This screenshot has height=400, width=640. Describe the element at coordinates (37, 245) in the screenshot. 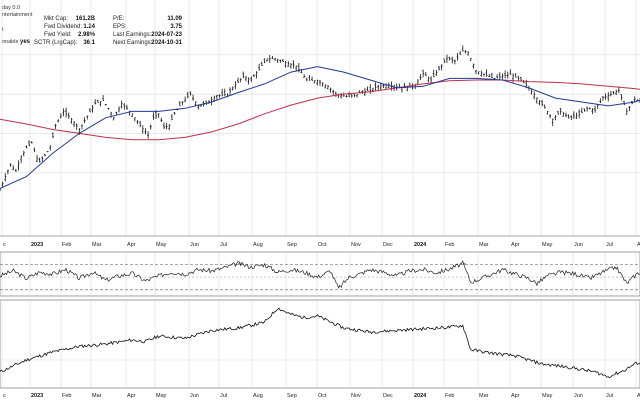

I see `x-tick-label: 2023` at that location.